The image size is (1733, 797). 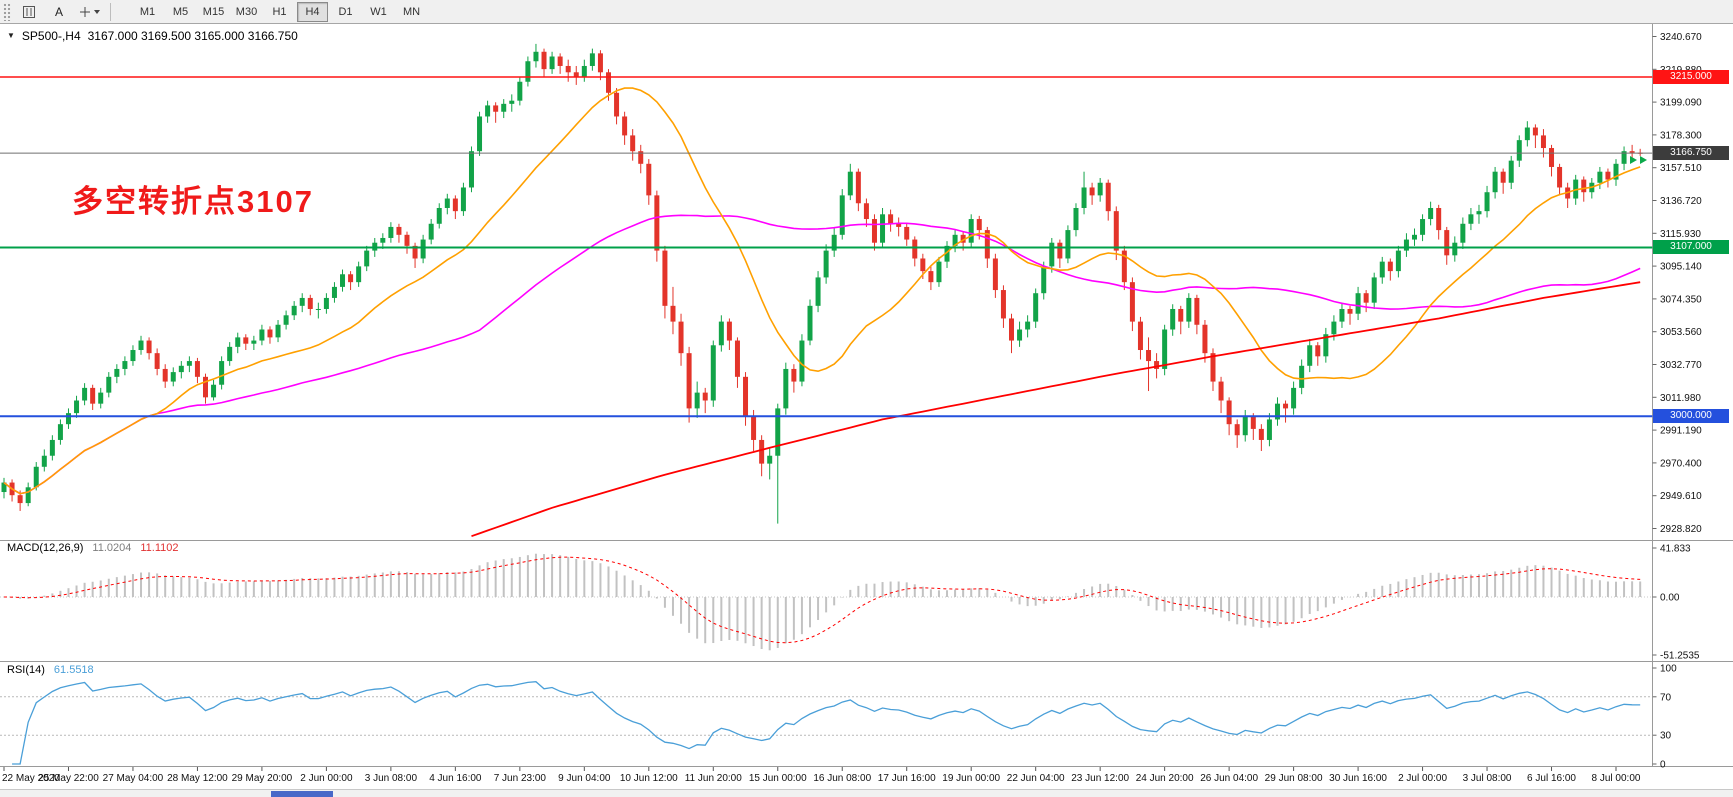 What do you see at coordinates (180, 11) in the screenshot?
I see `timeframe-button-m5: M5` at bounding box center [180, 11].